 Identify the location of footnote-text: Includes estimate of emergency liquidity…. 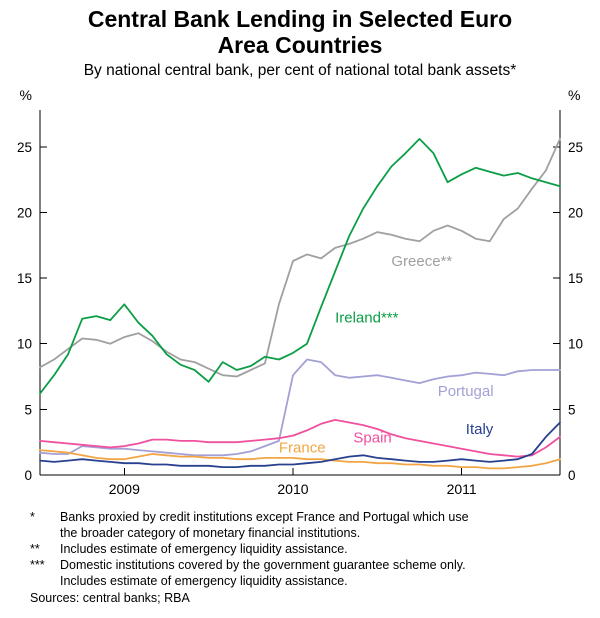
(204, 549).